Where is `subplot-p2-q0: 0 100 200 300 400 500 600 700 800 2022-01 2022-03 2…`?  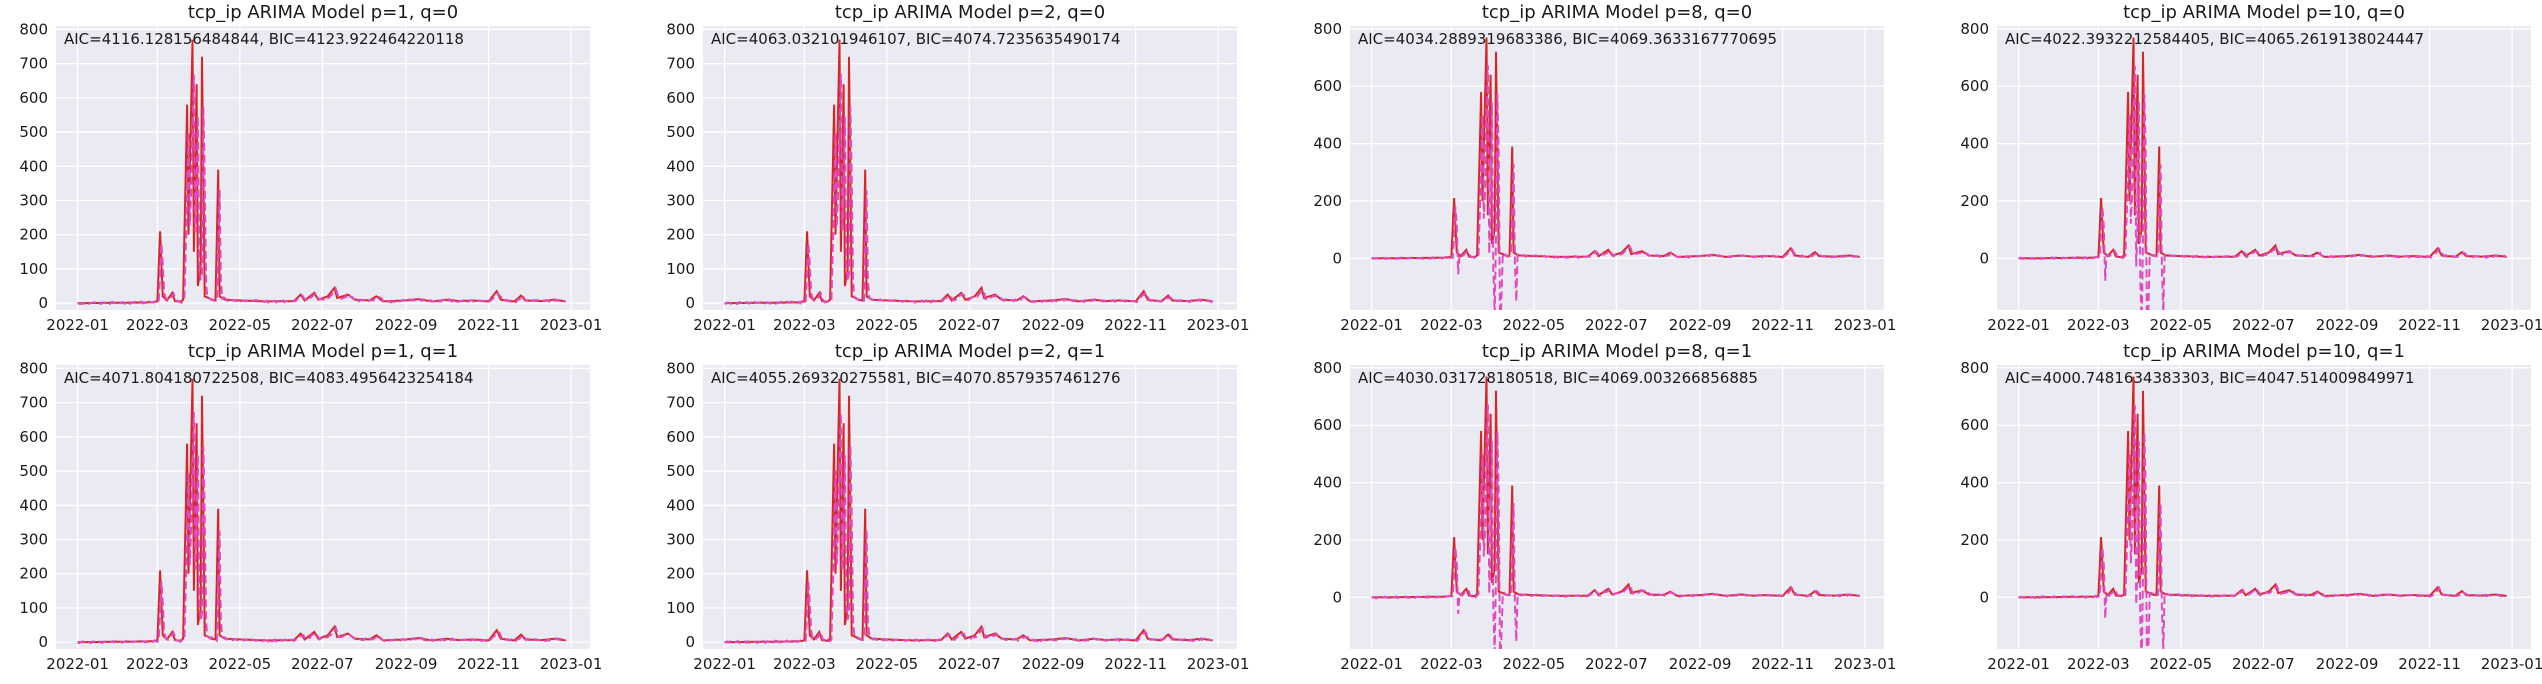
subplot-p2-q0: 0 100 200 300 400 500 600 700 800 2022-01 2022-03 2… is located at coordinates (957, 168).